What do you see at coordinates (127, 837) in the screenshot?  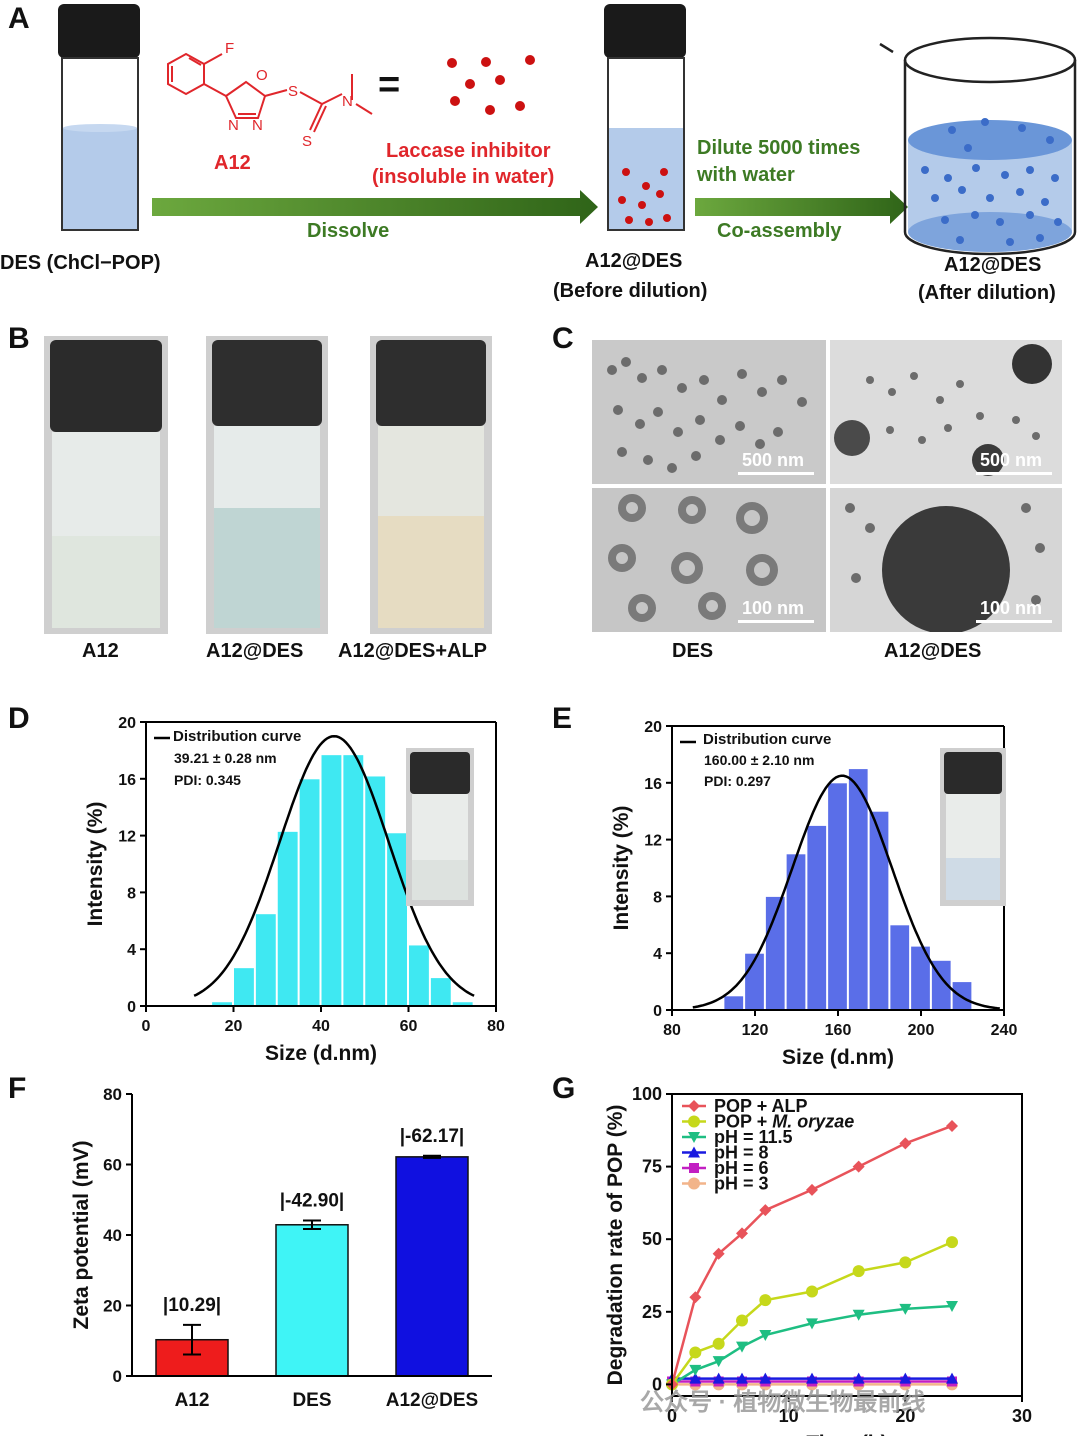 I see `y-tick-label: 12` at bounding box center [127, 837].